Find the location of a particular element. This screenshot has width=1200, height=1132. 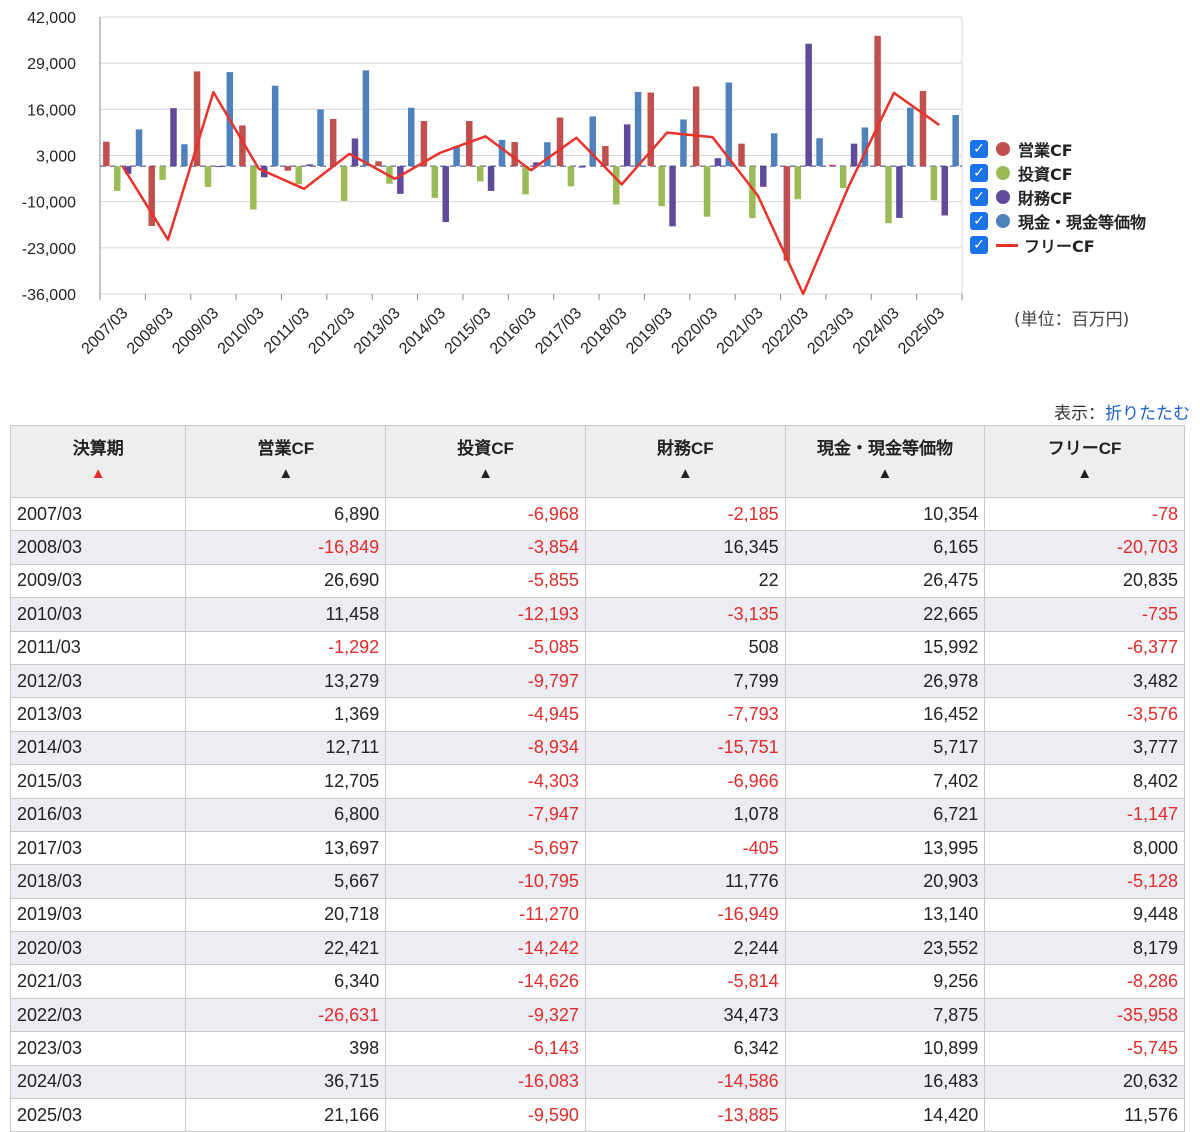

x-tick-label: 2025/03 is located at coordinates (921, 331).